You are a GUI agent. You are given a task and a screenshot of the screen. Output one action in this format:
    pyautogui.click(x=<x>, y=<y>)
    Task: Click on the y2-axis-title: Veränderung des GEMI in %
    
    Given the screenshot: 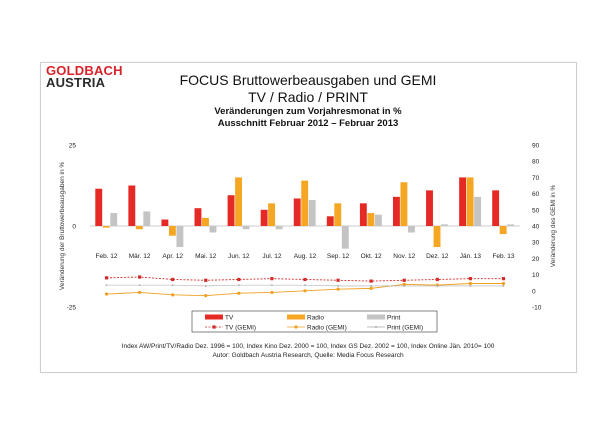 What is the action you would take?
    pyautogui.click(x=553, y=226)
    